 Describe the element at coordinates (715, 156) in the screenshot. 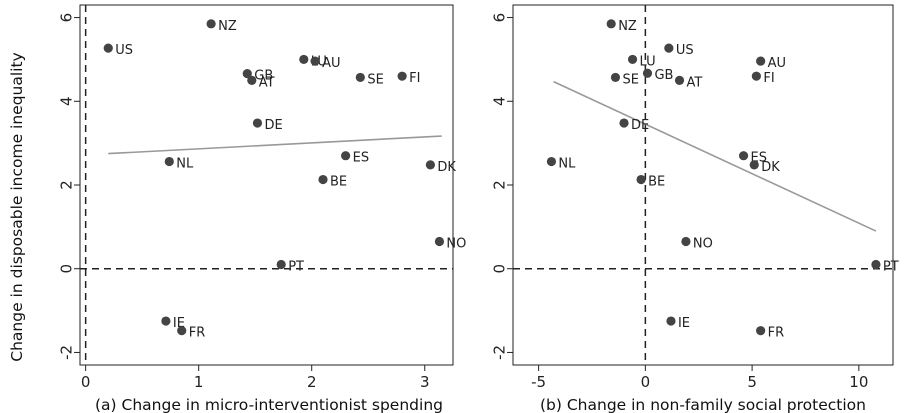

I see `panel-b-fit-line` at that location.